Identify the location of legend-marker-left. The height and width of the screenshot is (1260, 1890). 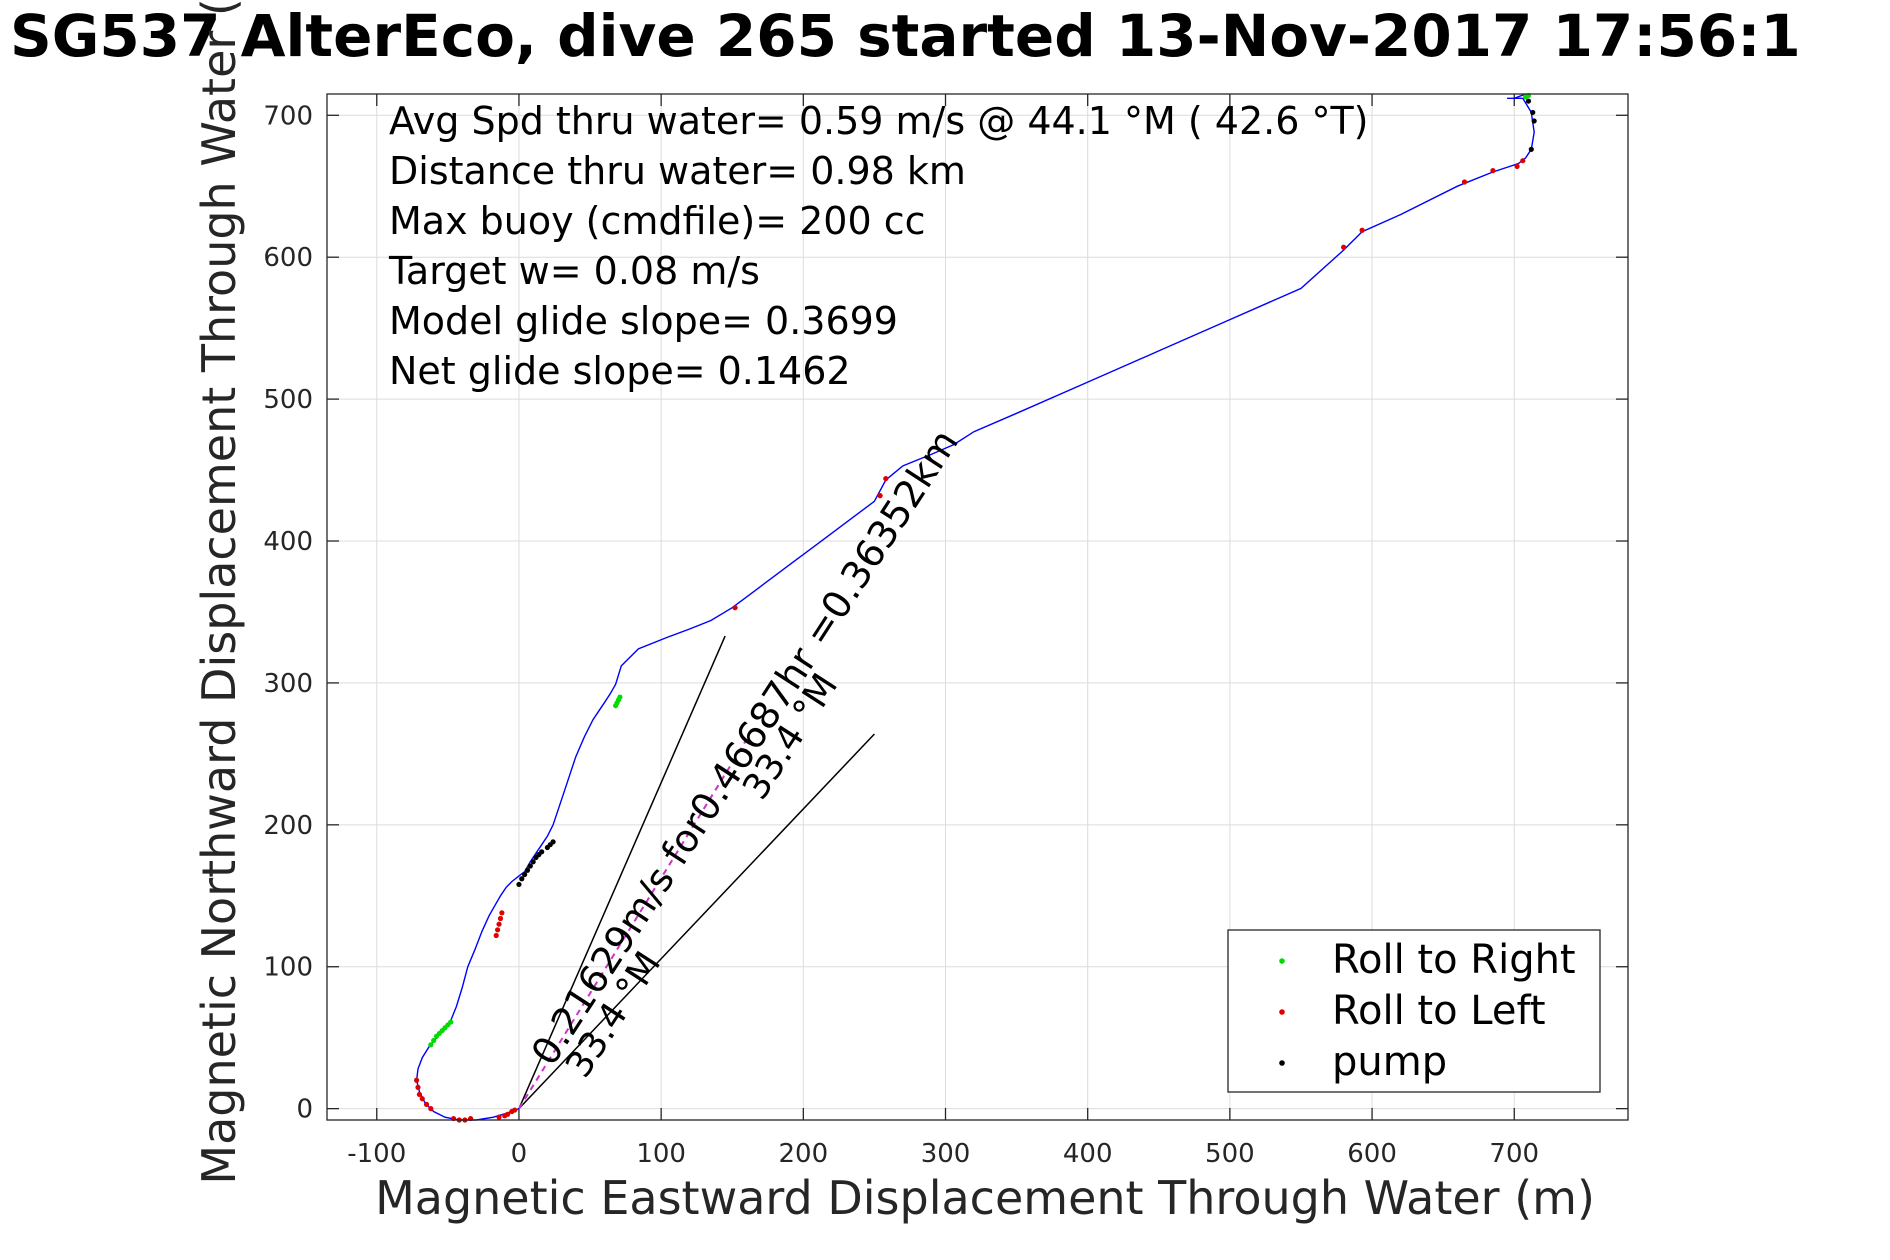
(1282, 1012).